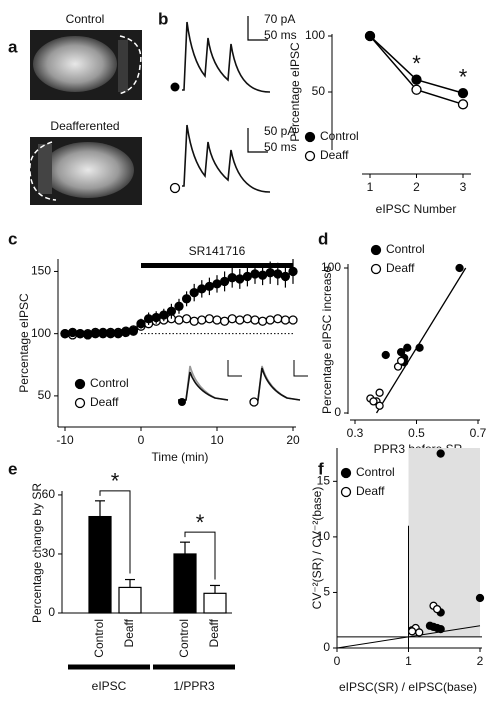  I want to click on x-tick-label: -10, so click(65, 440).